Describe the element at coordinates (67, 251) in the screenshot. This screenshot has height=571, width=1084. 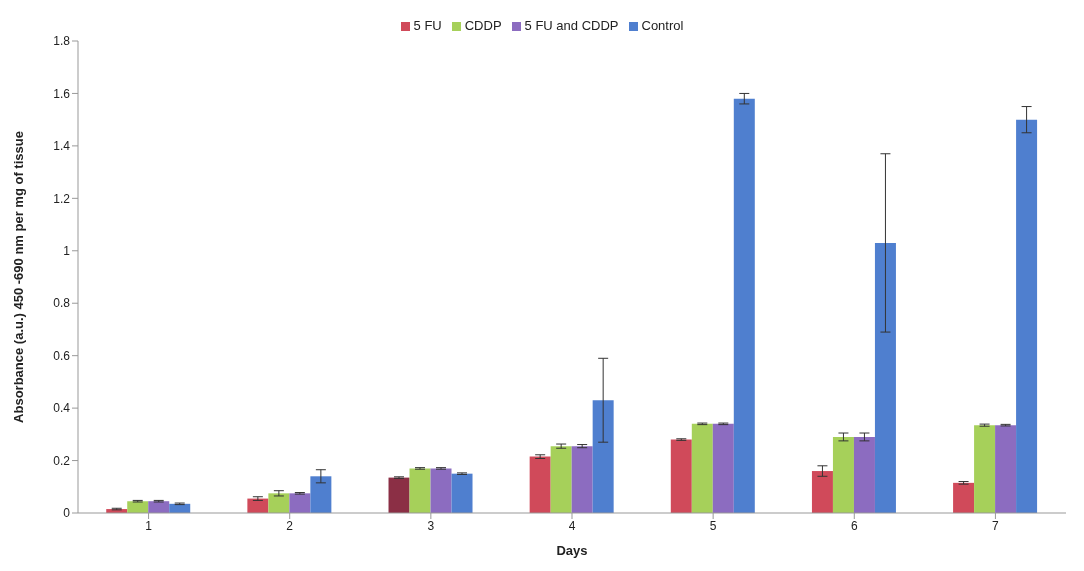
I see `y-tick-label: 1` at that location.